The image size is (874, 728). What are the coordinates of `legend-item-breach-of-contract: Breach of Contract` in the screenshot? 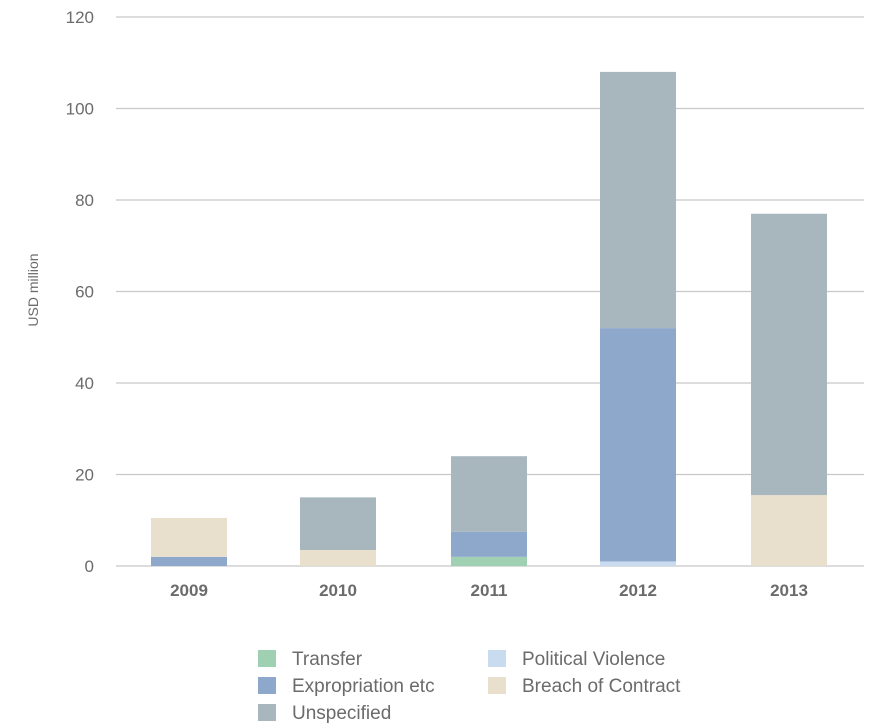 It's located at (584, 686).